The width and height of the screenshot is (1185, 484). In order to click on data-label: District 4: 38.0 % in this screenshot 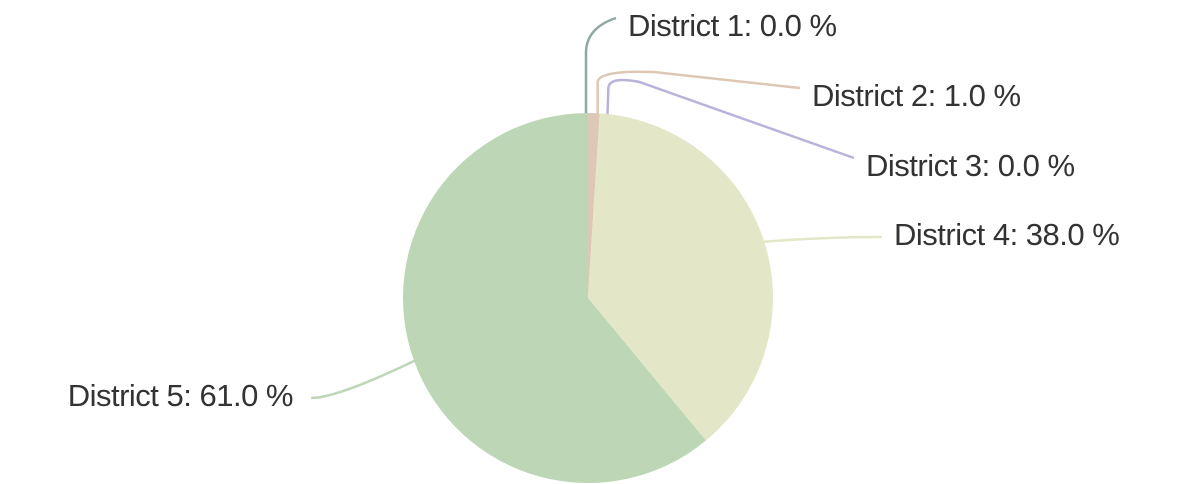, I will do `click(1006, 234)`.